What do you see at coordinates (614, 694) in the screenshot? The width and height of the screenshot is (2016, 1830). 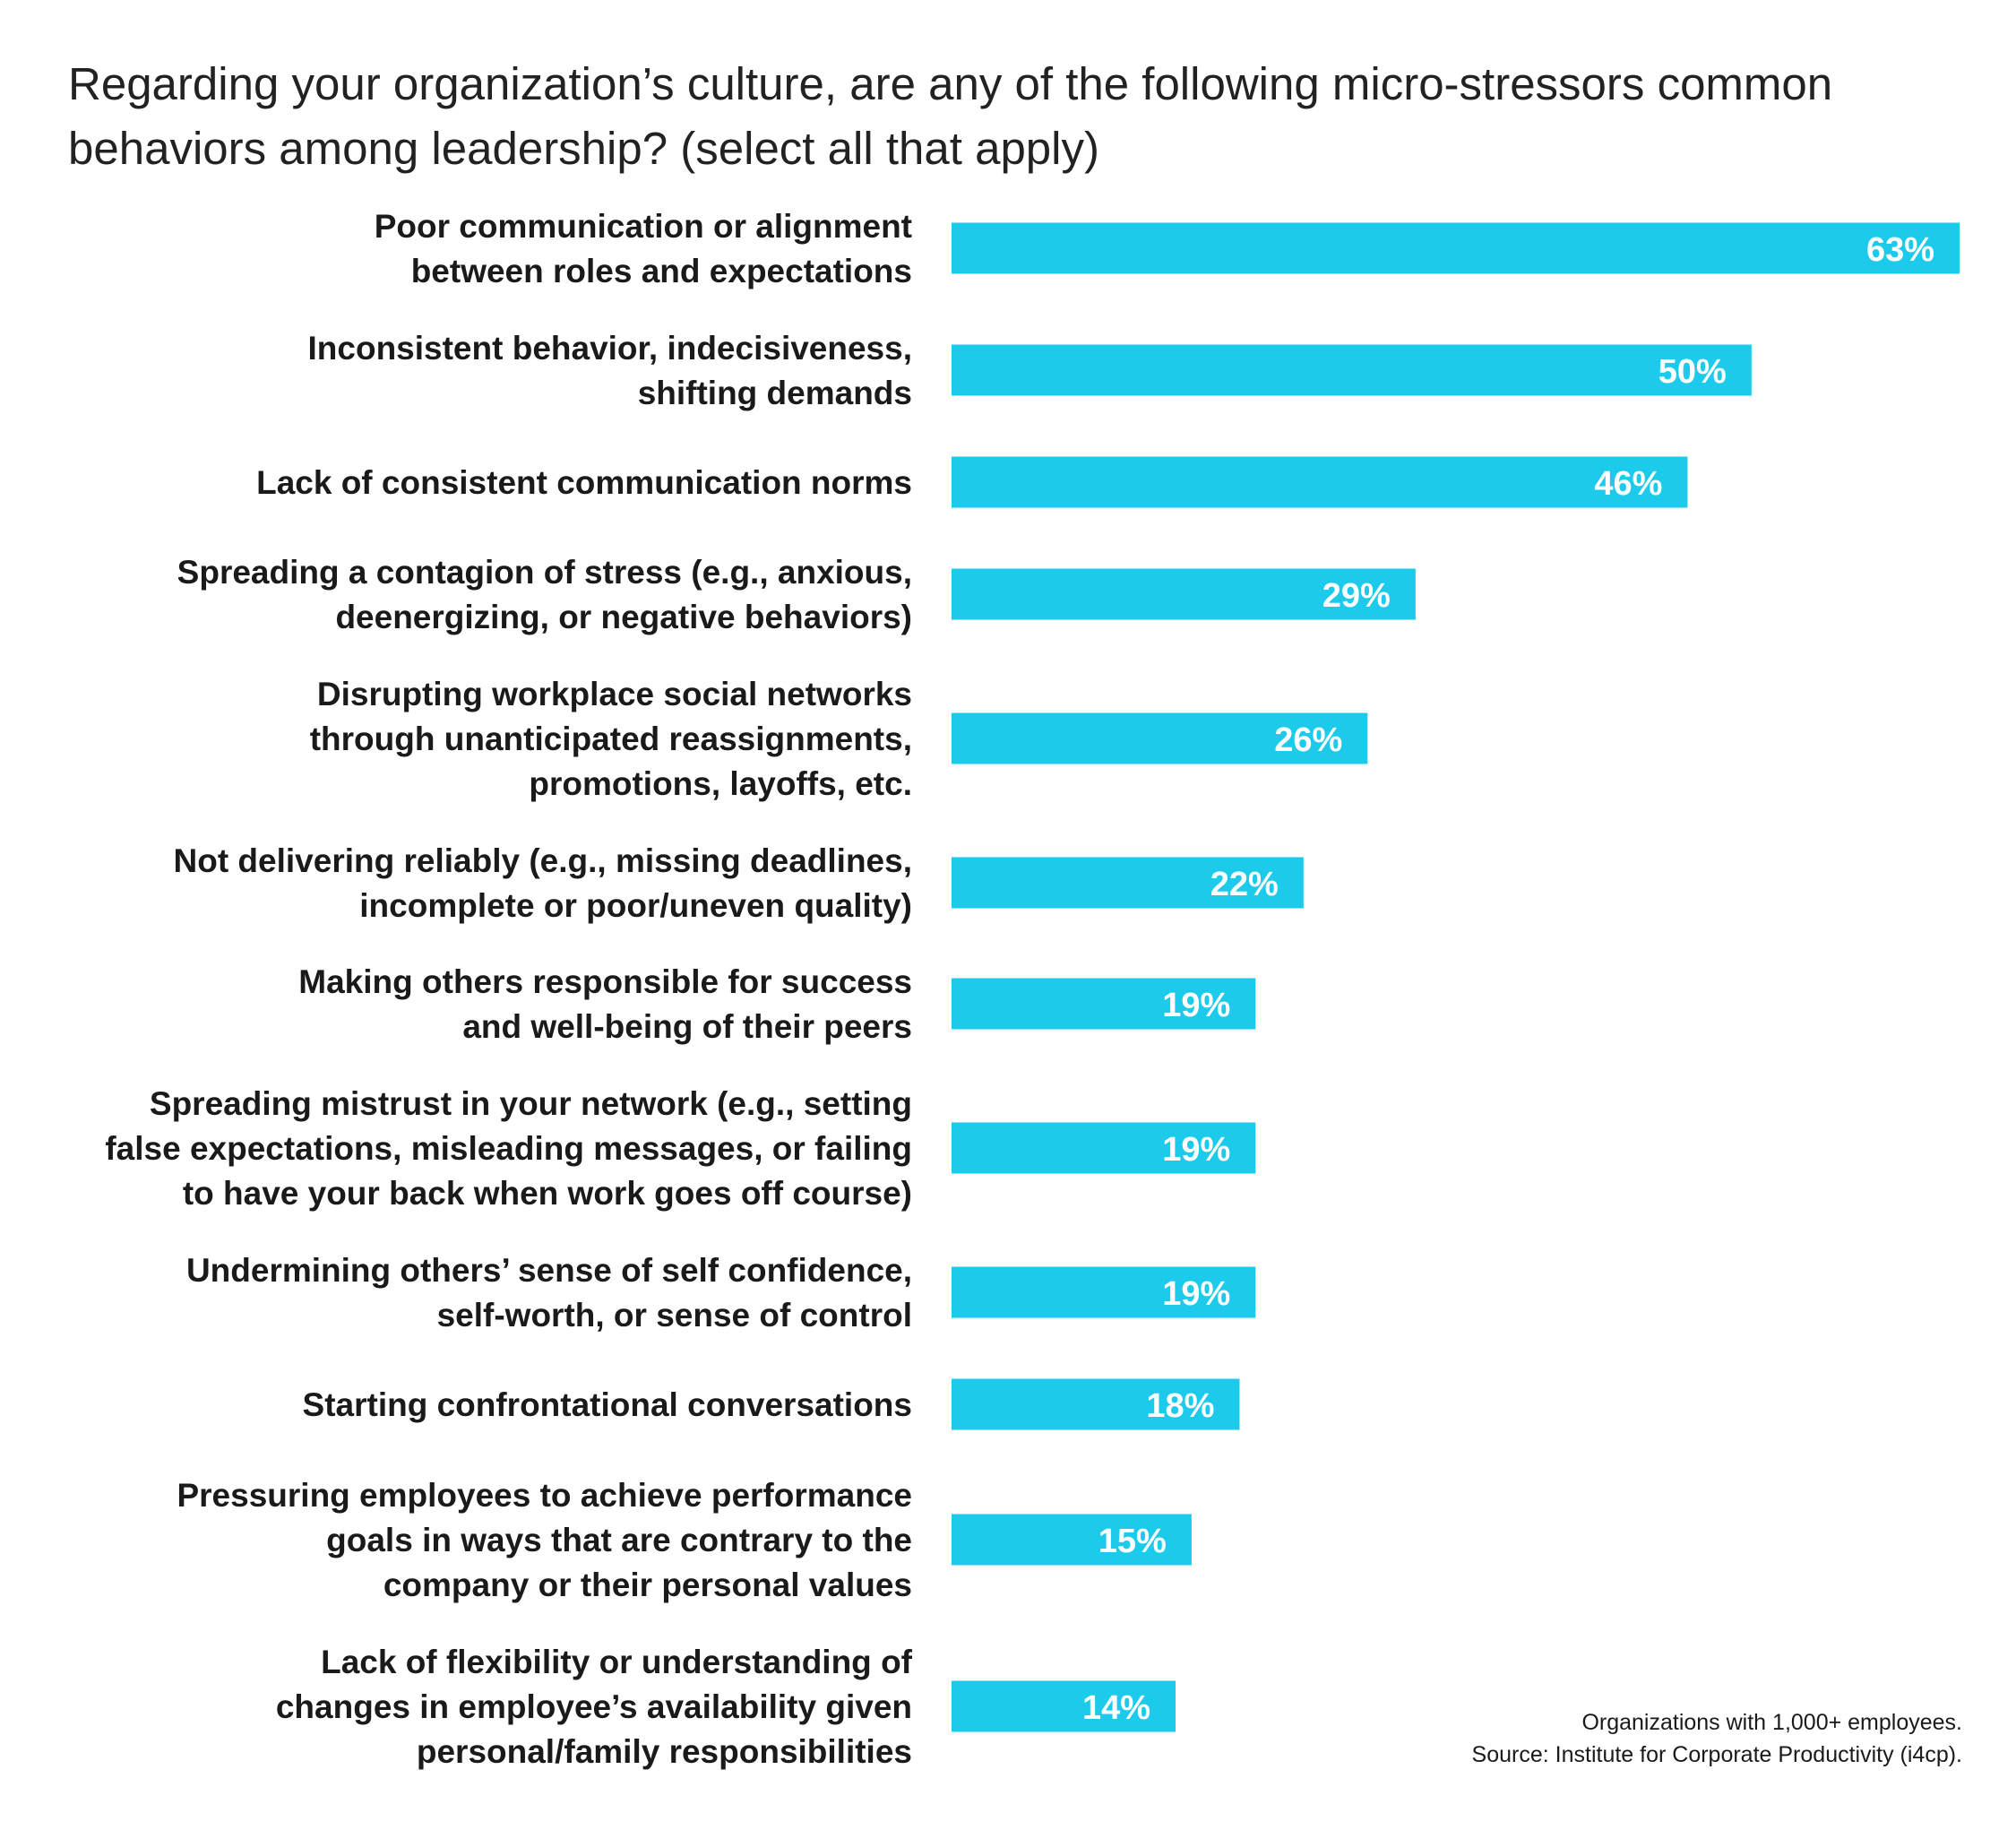 I see `category-label-line: Disrupting workplace social networks` at bounding box center [614, 694].